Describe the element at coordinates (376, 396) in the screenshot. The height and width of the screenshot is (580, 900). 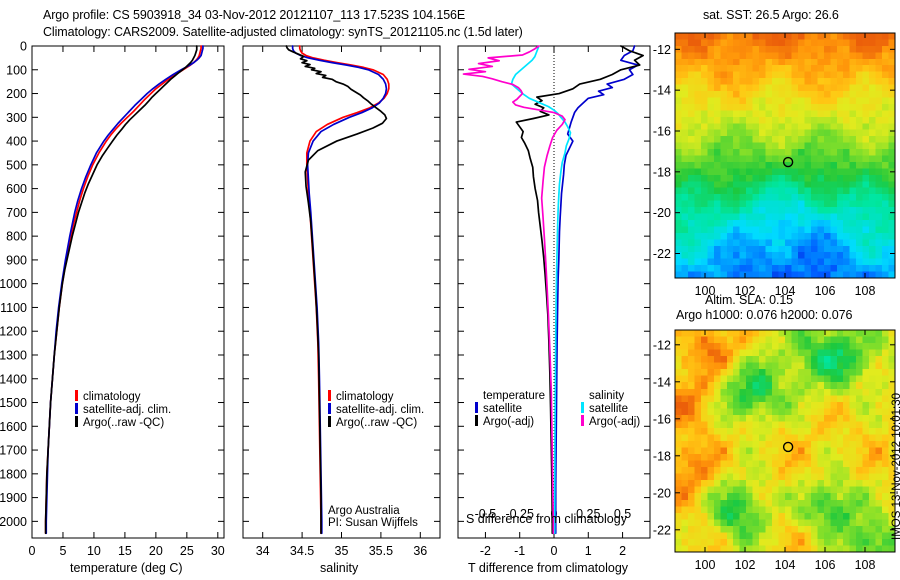
I see `legend-item-climatology-sal: climatology` at that location.